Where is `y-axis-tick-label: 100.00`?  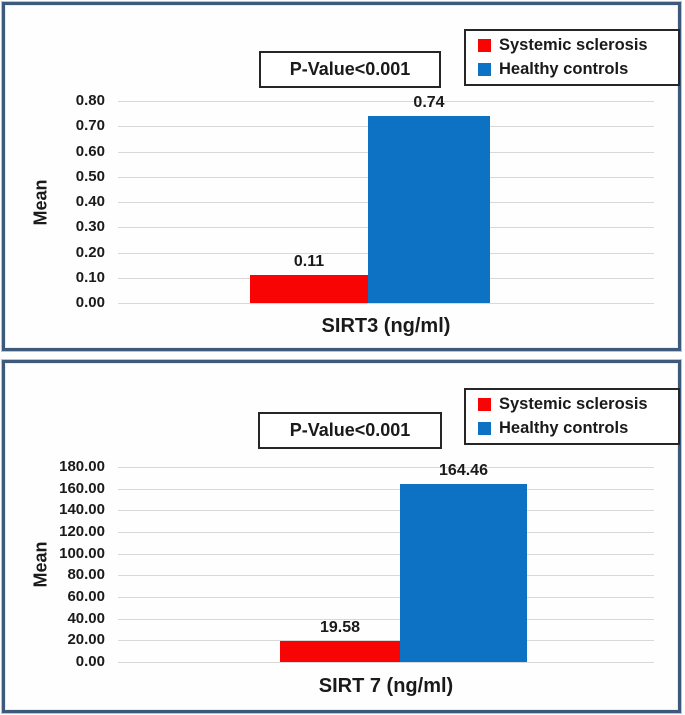 y-axis-tick-label: 100.00 is located at coordinates (82, 553).